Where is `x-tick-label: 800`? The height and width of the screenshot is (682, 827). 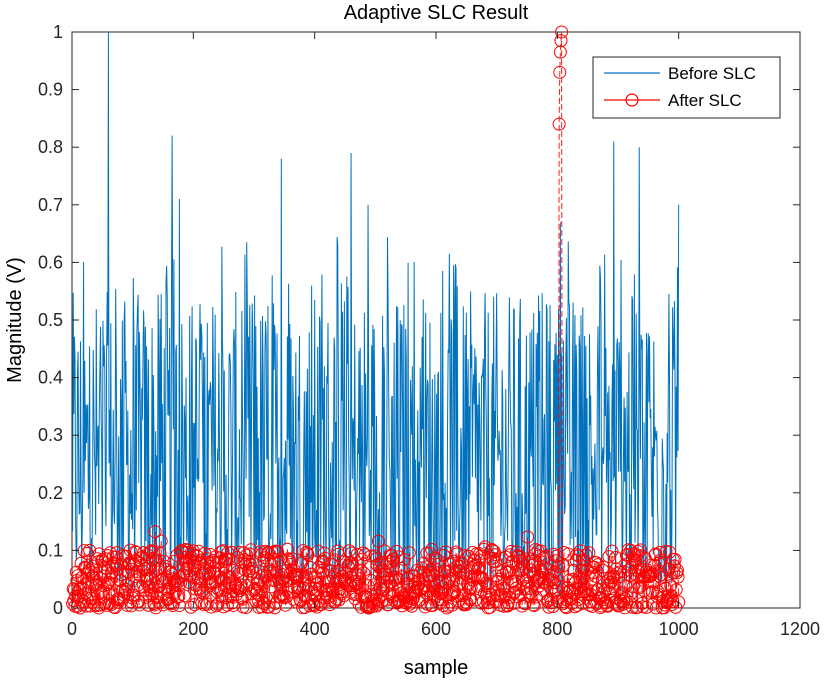 x-tick-label: 800 is located at coordinates (557, 629).